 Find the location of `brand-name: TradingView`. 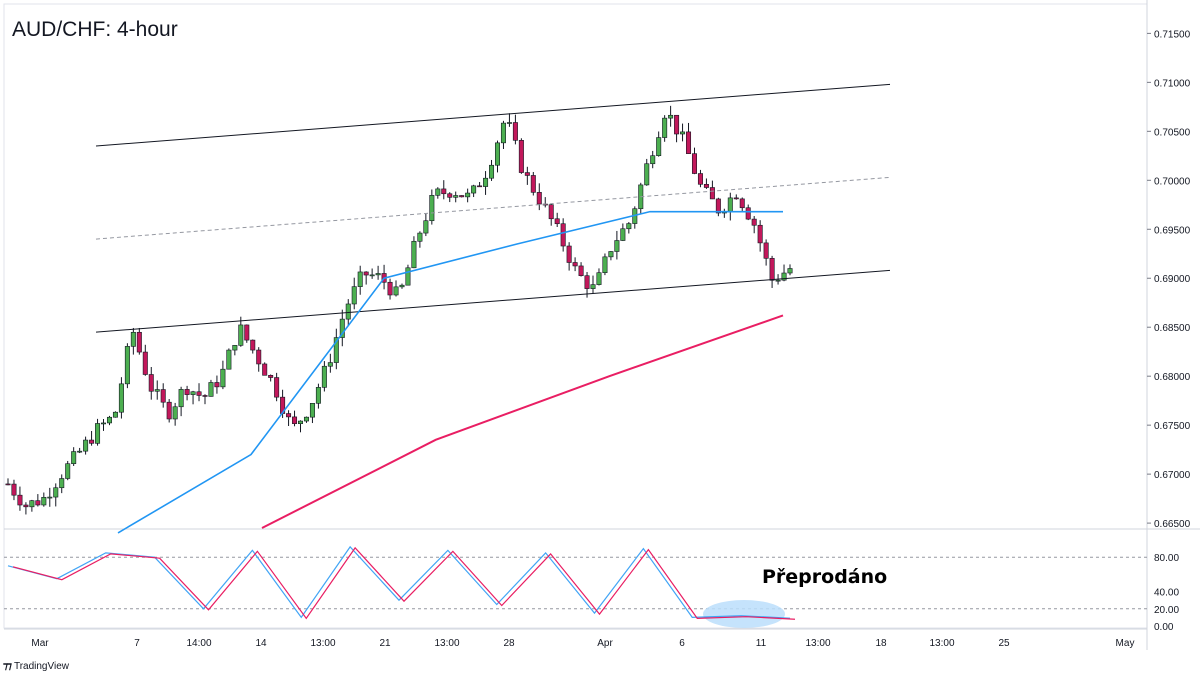

brand-name: TradingView is located at coordinates (41, 666).